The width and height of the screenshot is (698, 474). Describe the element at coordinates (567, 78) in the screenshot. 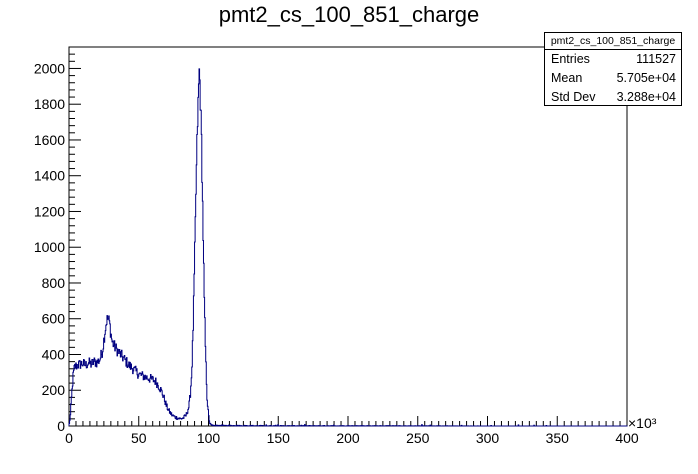

I see `stats-label-mean: Mean` at that location.